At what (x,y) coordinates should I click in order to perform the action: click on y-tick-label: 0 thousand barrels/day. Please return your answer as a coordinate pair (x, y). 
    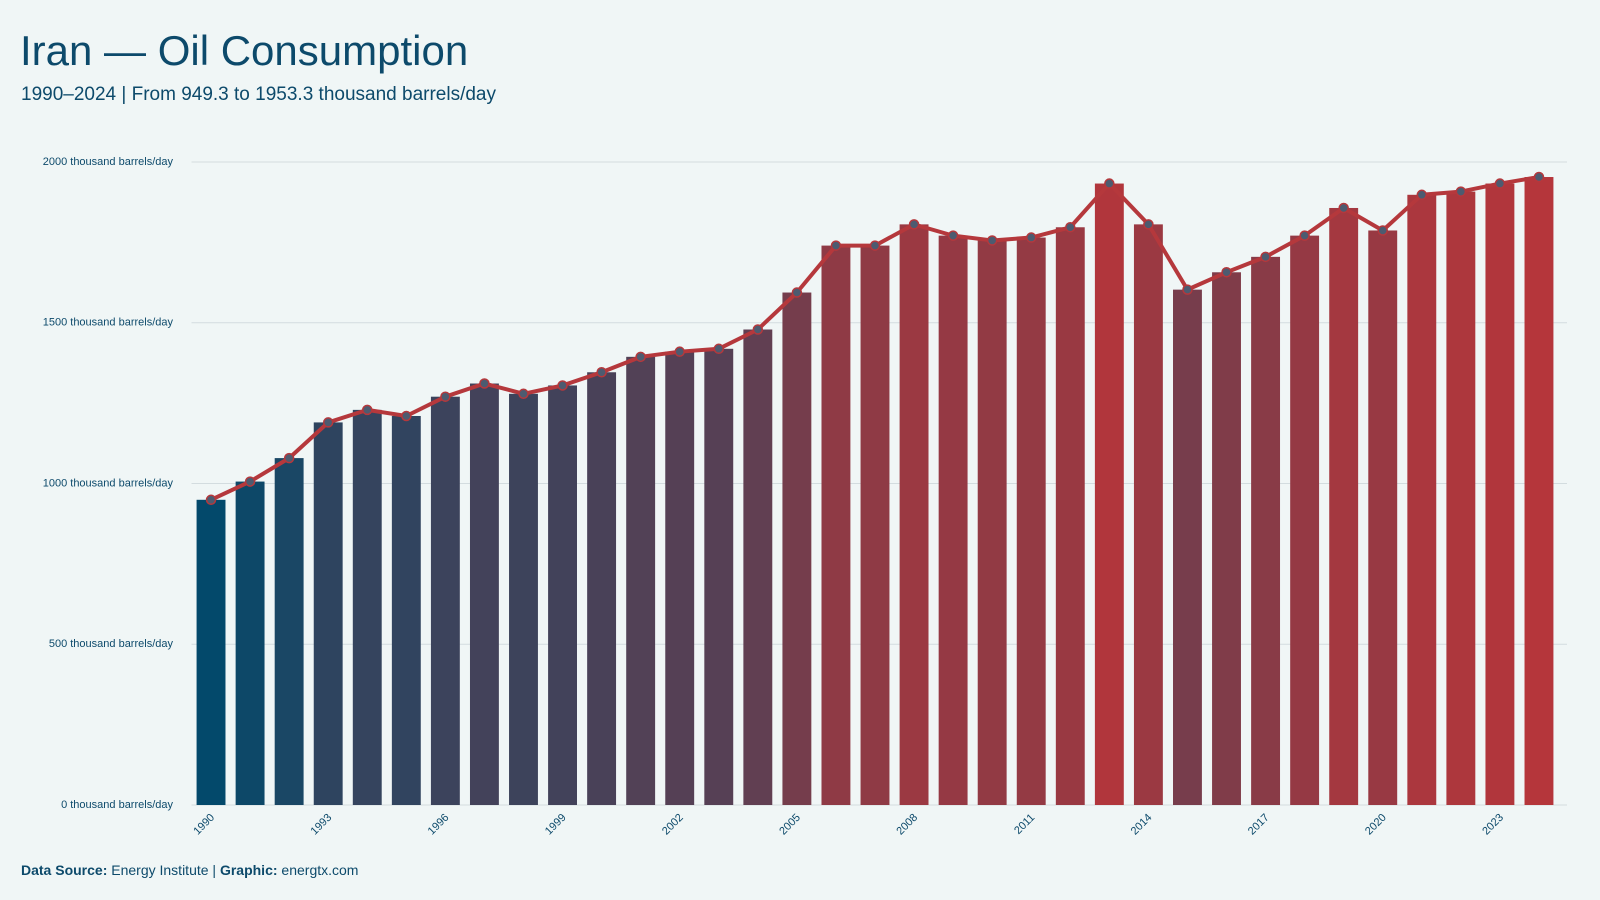
    Looking at the image, I should click on (117, 805).